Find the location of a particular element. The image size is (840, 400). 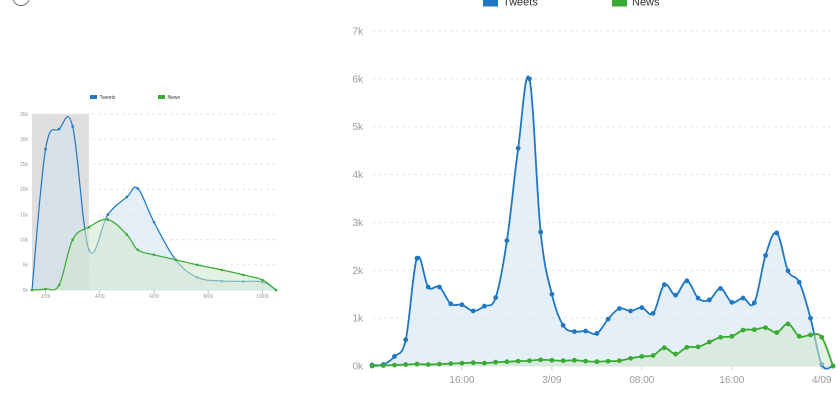

y-tick-label: 5k is located at coordinates (358, 127).